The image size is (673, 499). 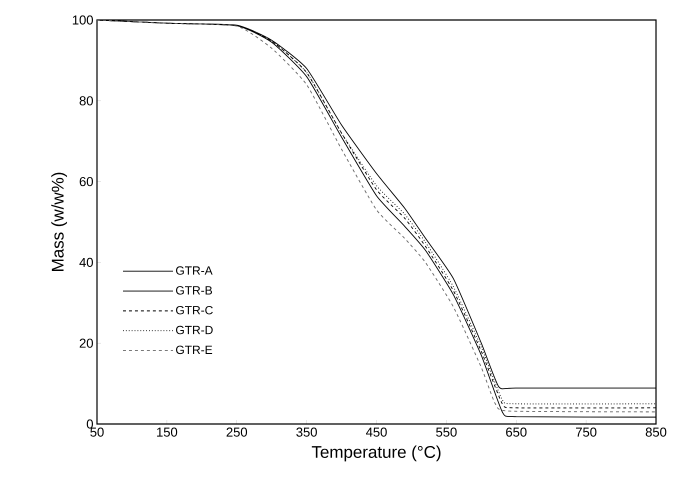 What do you see at coordinates (89, 424) in the screenshot?
I see `y-tick-label: 0` at bounding box center [89, 424].